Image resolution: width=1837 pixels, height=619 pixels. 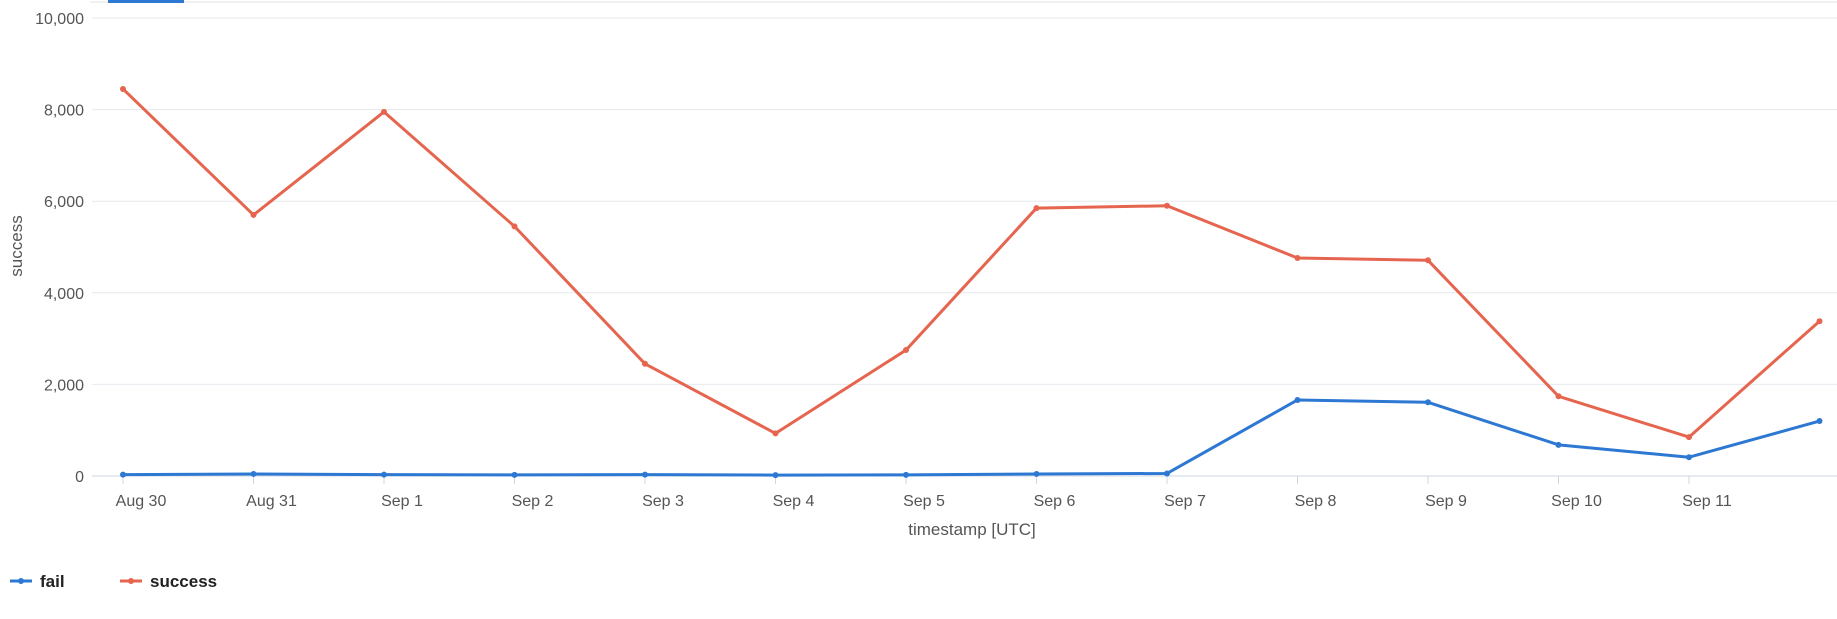 I want to click on legend-label-success: success, so click(x=183, y=581).